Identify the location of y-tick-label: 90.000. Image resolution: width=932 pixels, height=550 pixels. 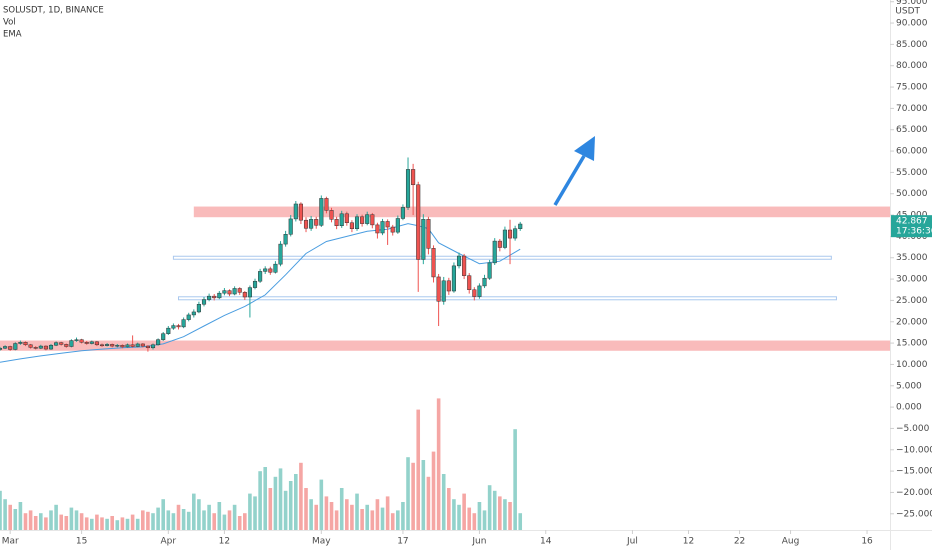
(912, 24).